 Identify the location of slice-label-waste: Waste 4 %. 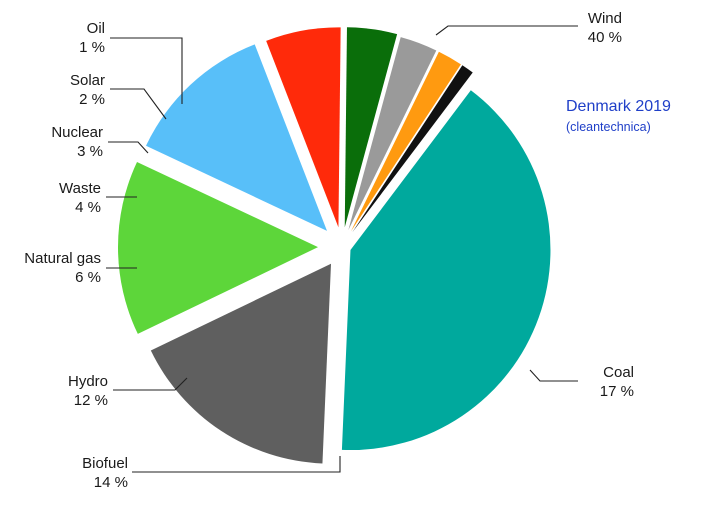
(80, 198).